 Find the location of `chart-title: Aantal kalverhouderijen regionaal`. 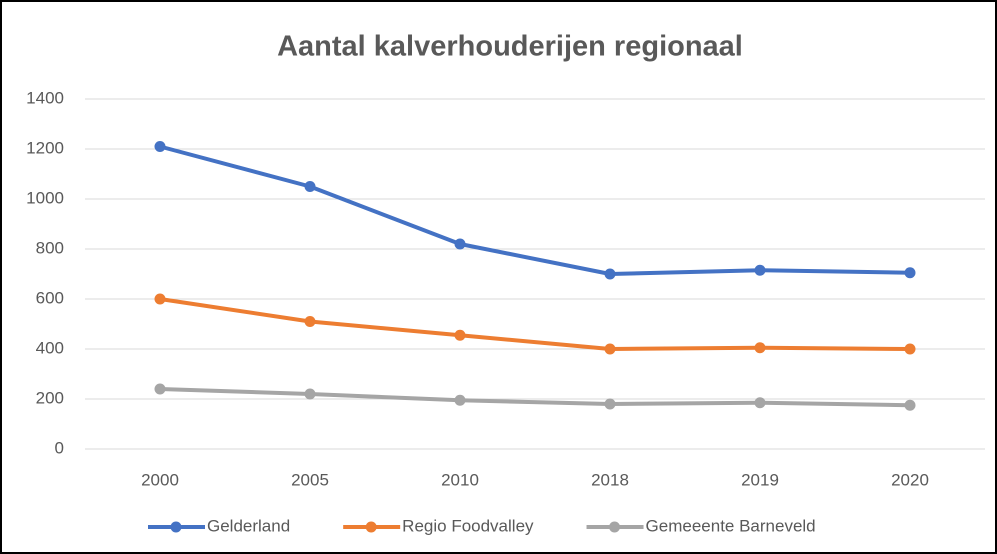

chart-title: Aantal kalverhouderijen regionaal is located at coordinates (510, 47).